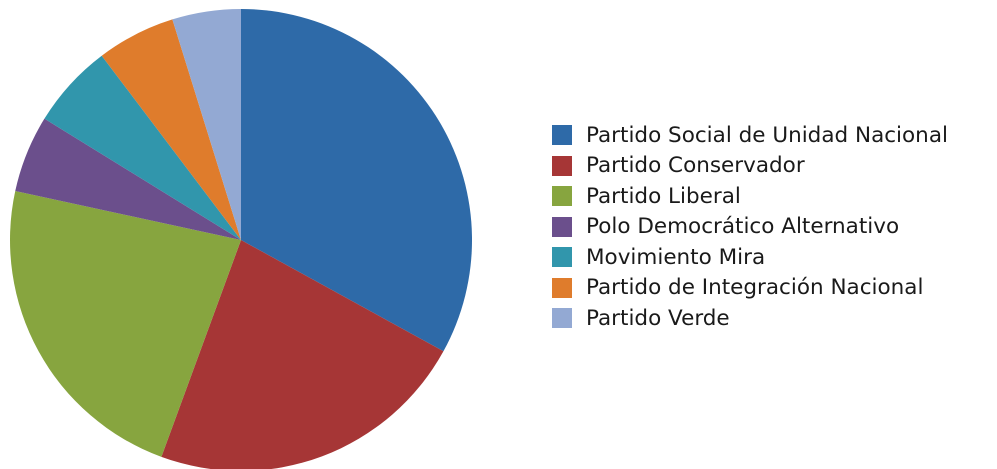 This screenshot has height=469, width=997. I want to click on legend-item: Movimiento Mira, so click(750, 257).